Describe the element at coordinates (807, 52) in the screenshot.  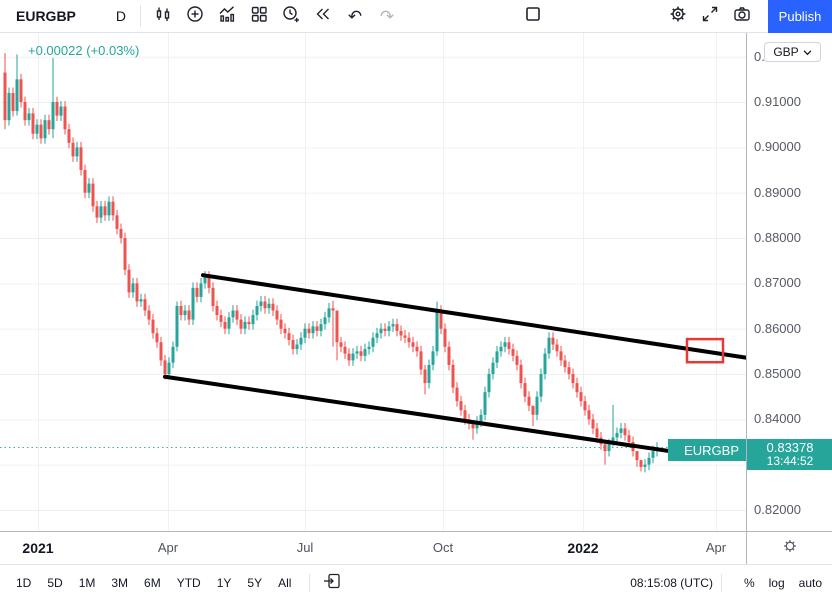
I see `chevron-down-icon` at that location.